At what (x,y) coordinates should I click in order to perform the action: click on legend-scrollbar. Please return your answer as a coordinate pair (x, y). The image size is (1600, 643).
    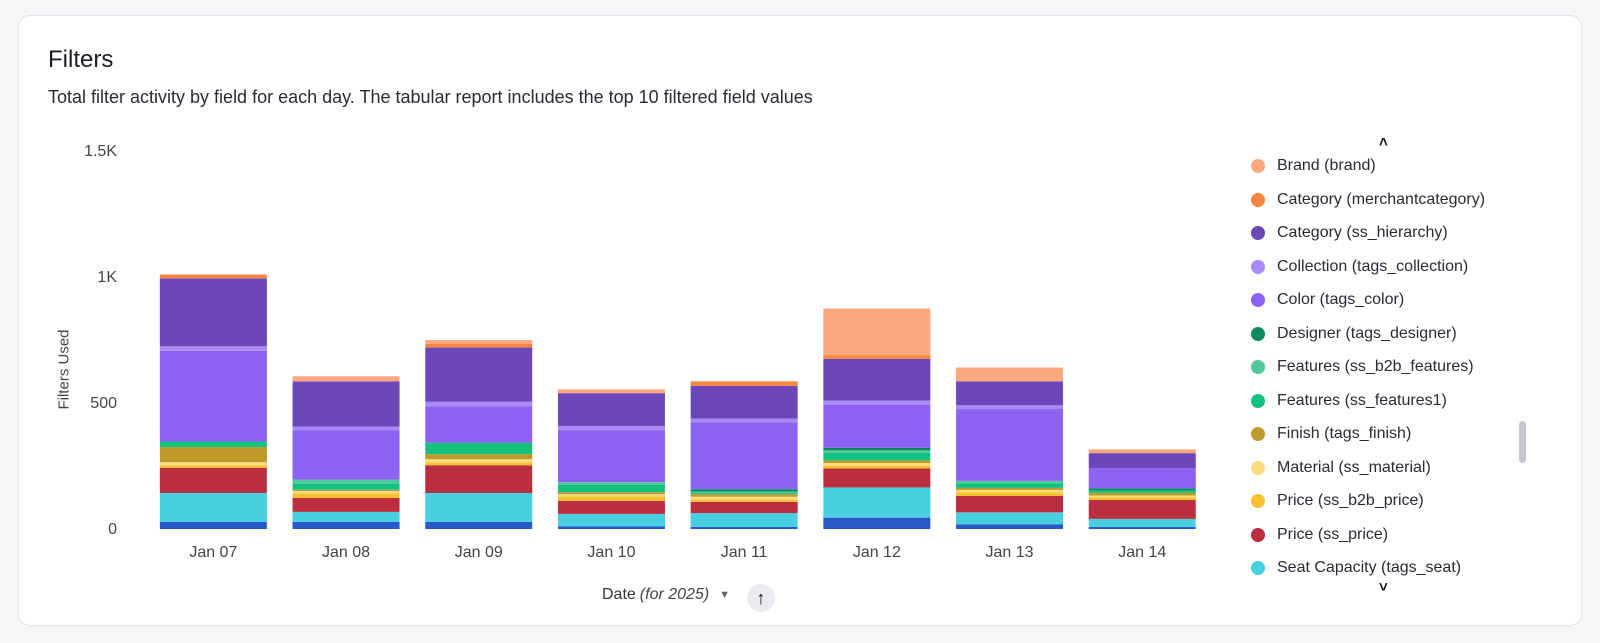
    Looking at the image, I should click on (1522, 442).